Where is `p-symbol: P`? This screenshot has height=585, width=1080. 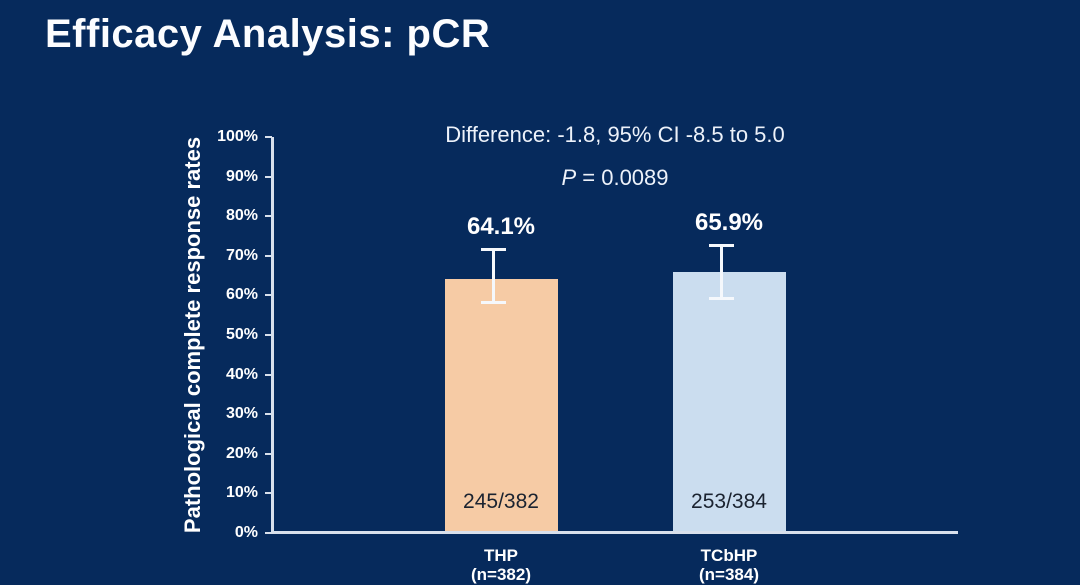 p-symbol: P is located at coordinates (569, 177).